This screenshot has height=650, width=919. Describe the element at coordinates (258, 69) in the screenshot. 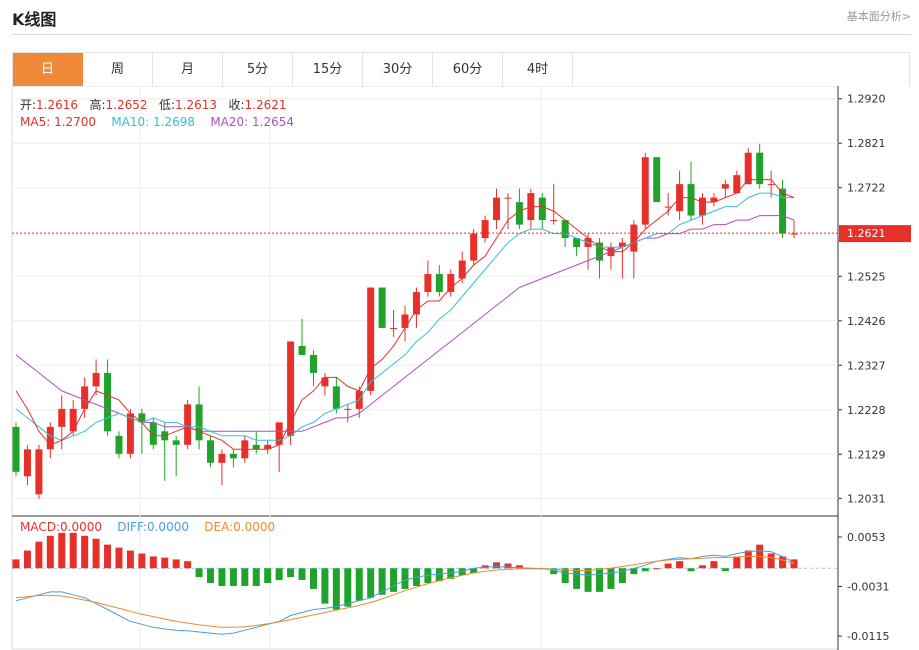

I see `tab-5min: 5分` at that location.